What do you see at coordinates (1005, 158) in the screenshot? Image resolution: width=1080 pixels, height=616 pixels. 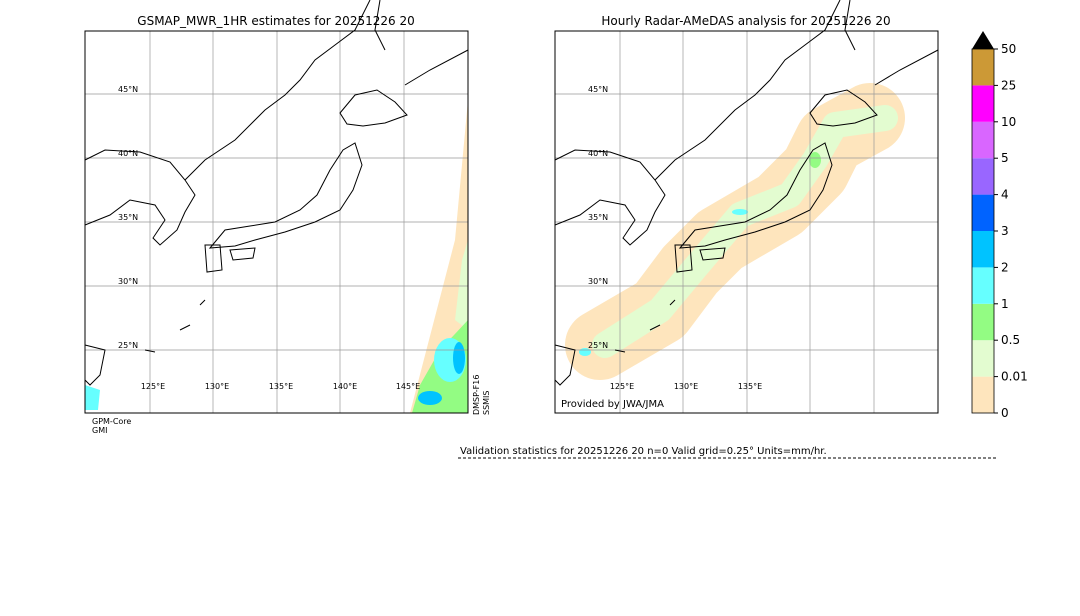 I see `colorbar-label: 5` at bounding box center [1005, 158].